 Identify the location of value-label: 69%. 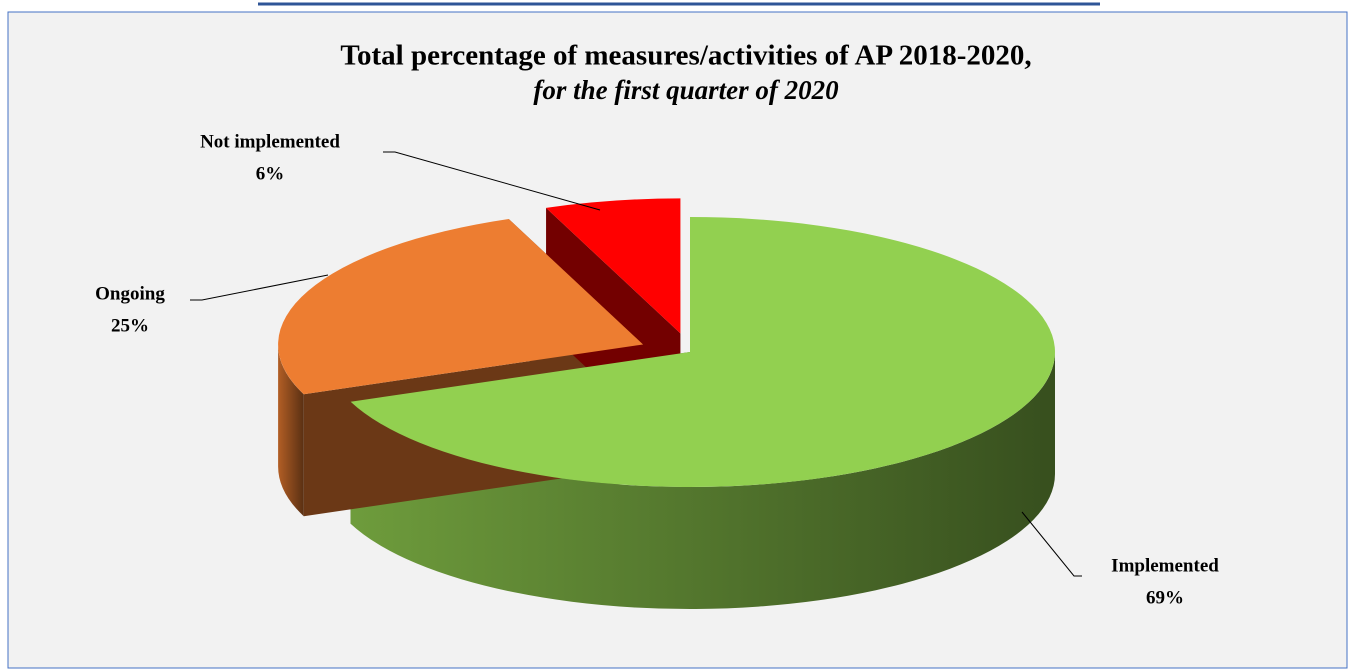
(1165, 597).